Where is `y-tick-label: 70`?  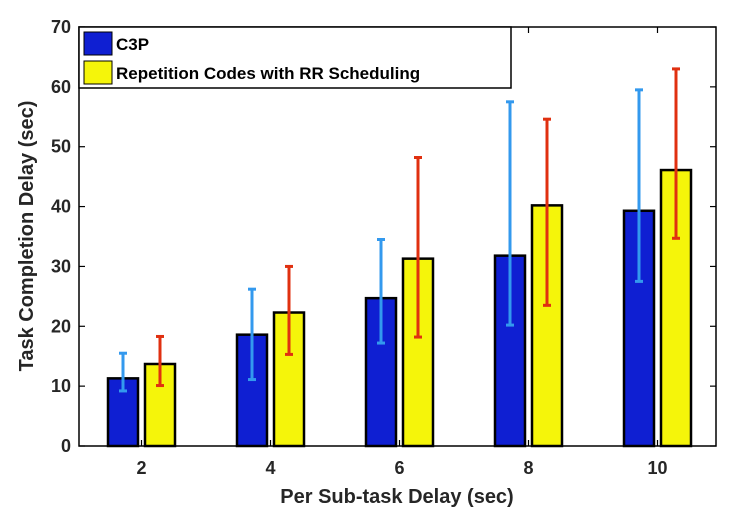
y-tick-label: 70 is located at coordinates (61, 27).